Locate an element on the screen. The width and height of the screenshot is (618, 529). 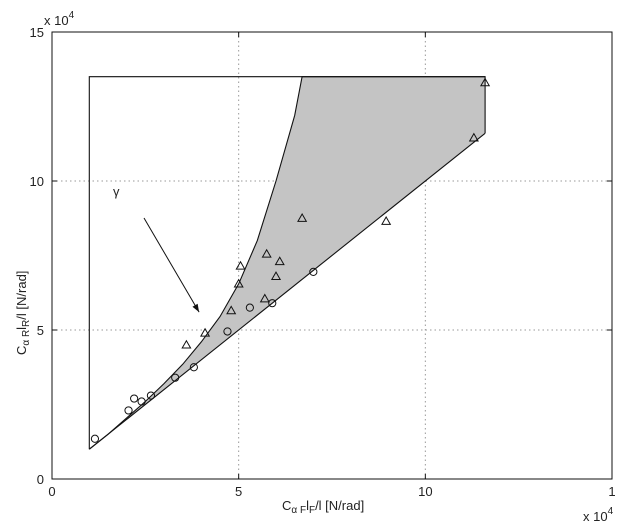
annotation-arrow-line is located at coordinates (171, 265).